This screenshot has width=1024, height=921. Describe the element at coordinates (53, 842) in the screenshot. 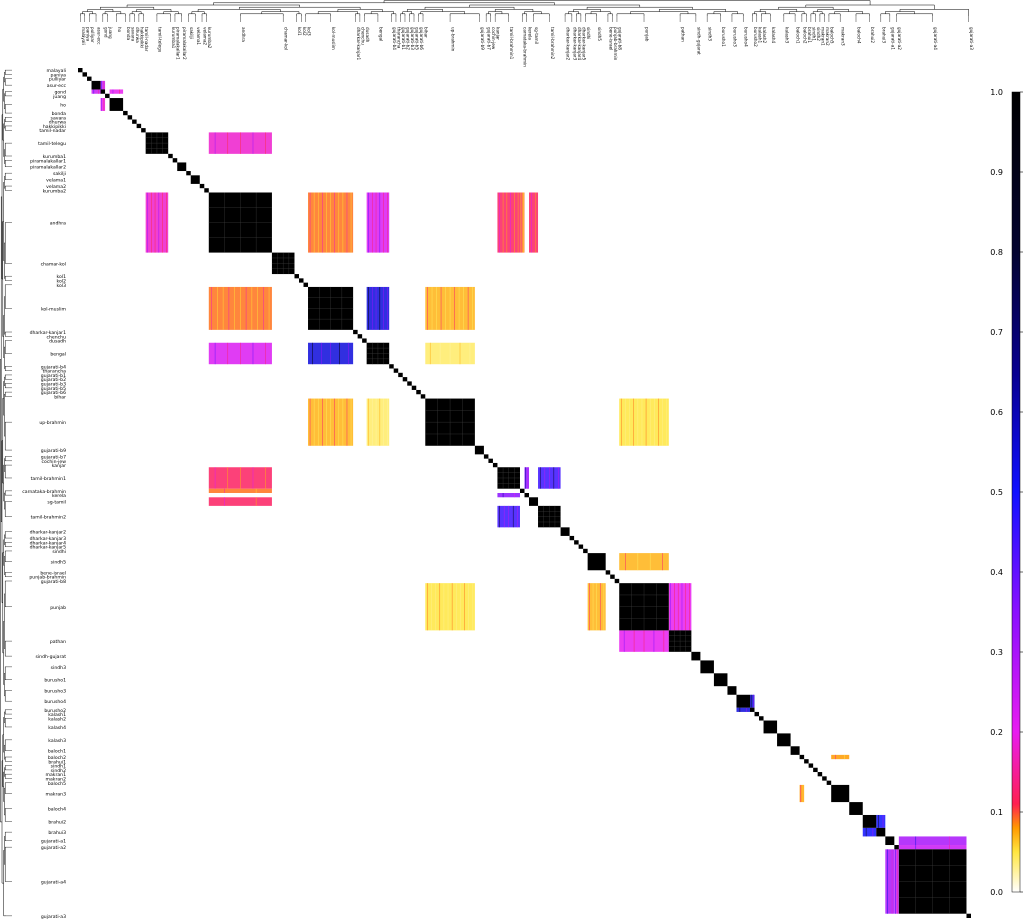

I see `row-label: gujarati-a1` at that location.